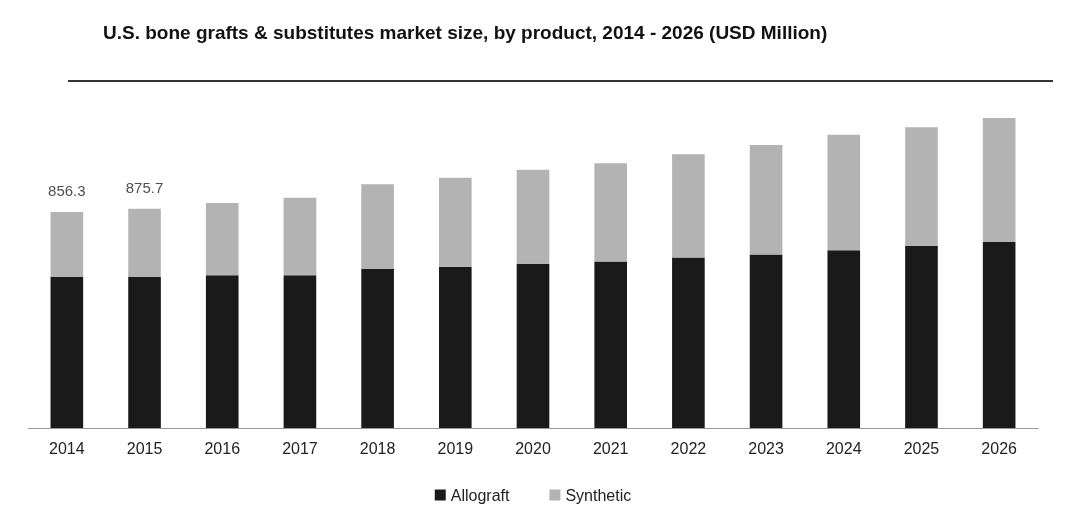 The width and height of the screenshot is (1068, 516). Describe the element at coordinates (455, 448) in the screenshot. I see `x-tick-label: 2019` at that location.